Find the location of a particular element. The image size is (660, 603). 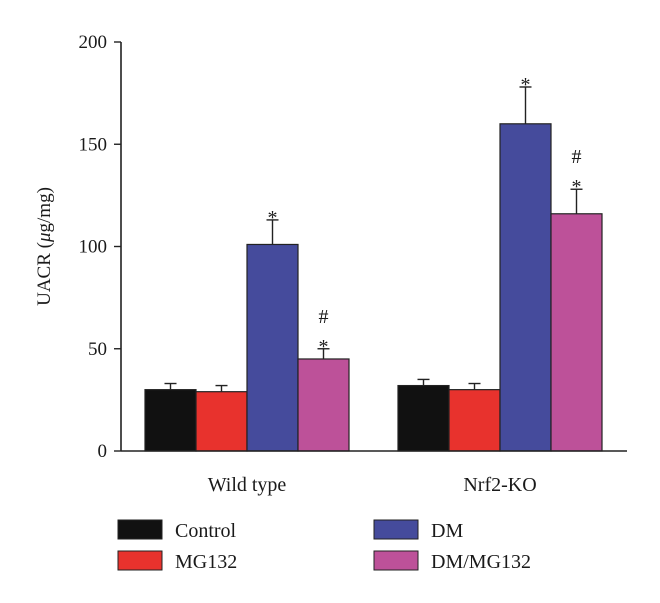

legend-label: MG132 is located at coordinates (206, 562).